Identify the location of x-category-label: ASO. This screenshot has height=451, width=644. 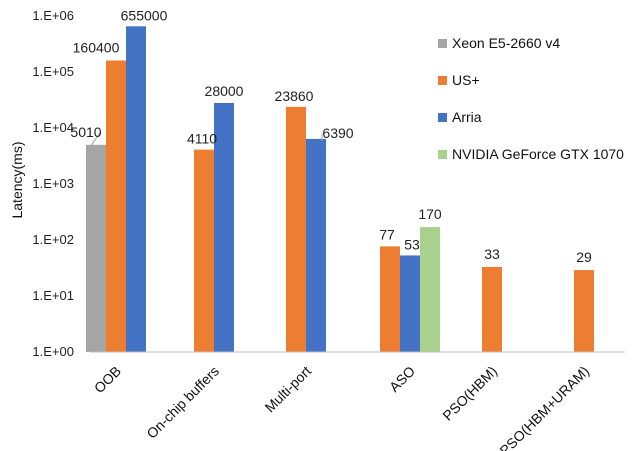
(402, 379).